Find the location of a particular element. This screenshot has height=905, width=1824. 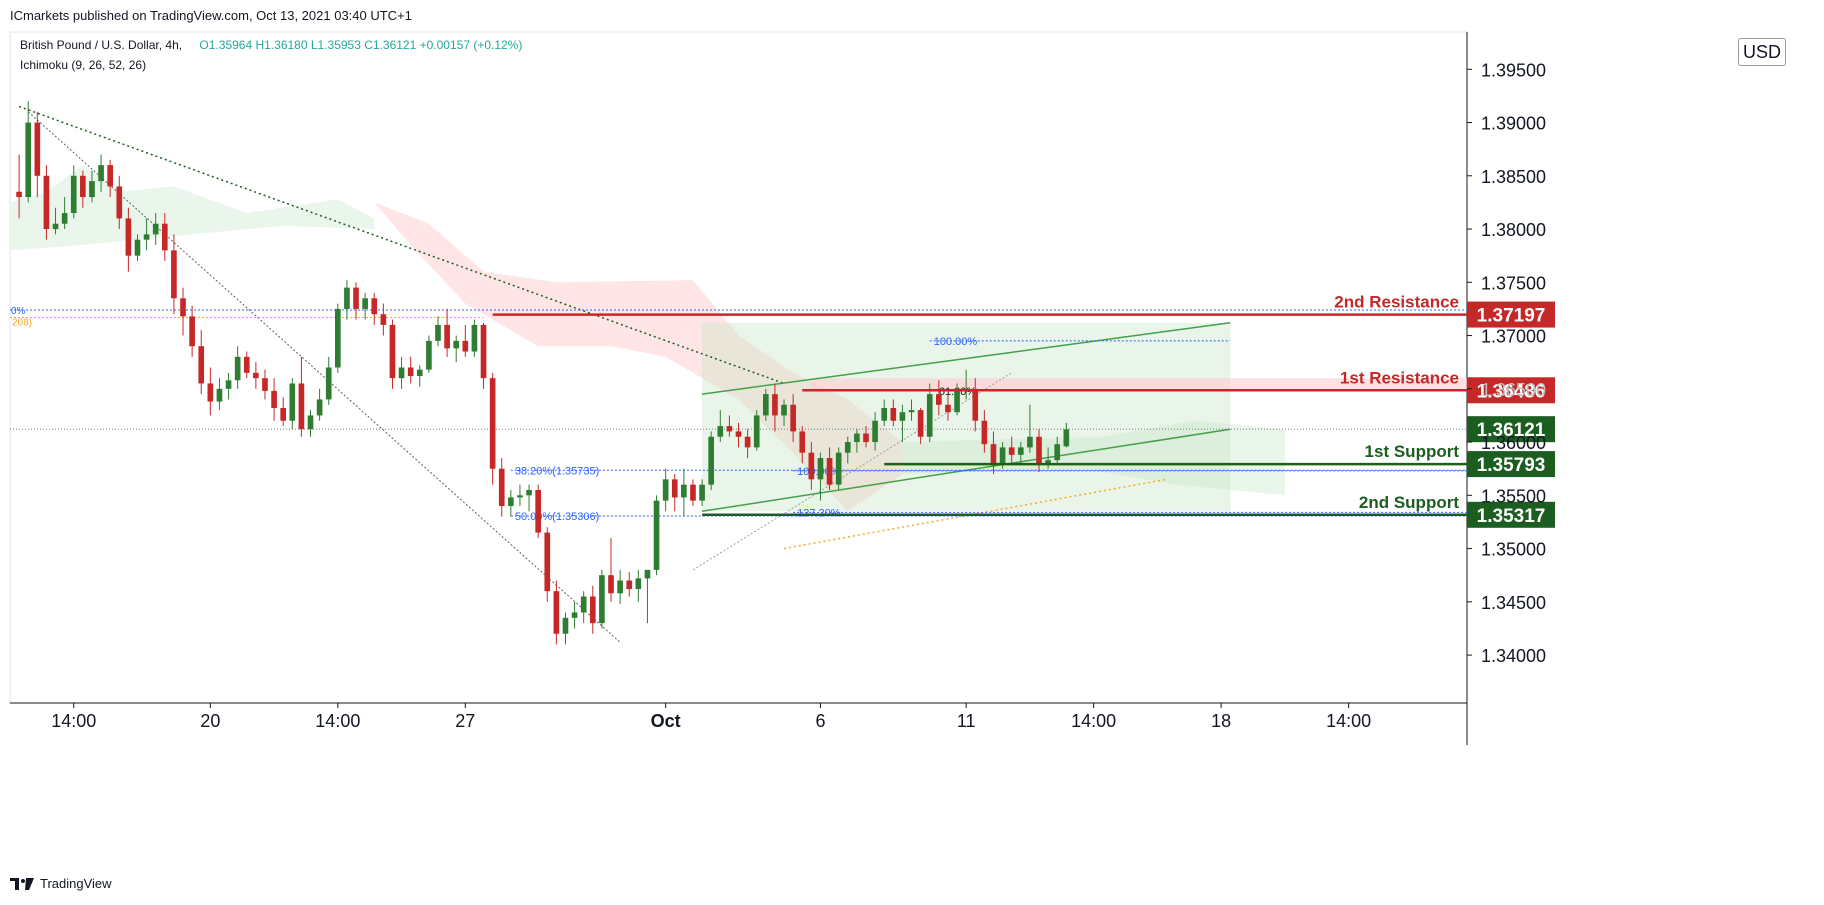

x-tick-label: 20 is located at coordinates (210, 721).